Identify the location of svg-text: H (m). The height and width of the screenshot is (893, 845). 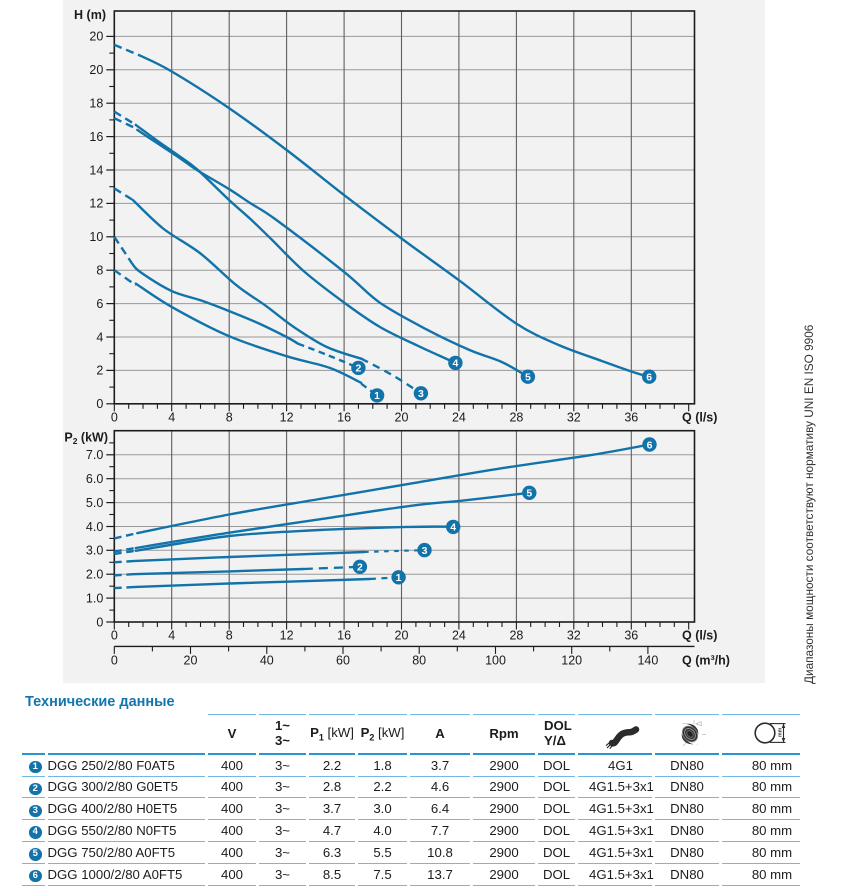
(90, 15).